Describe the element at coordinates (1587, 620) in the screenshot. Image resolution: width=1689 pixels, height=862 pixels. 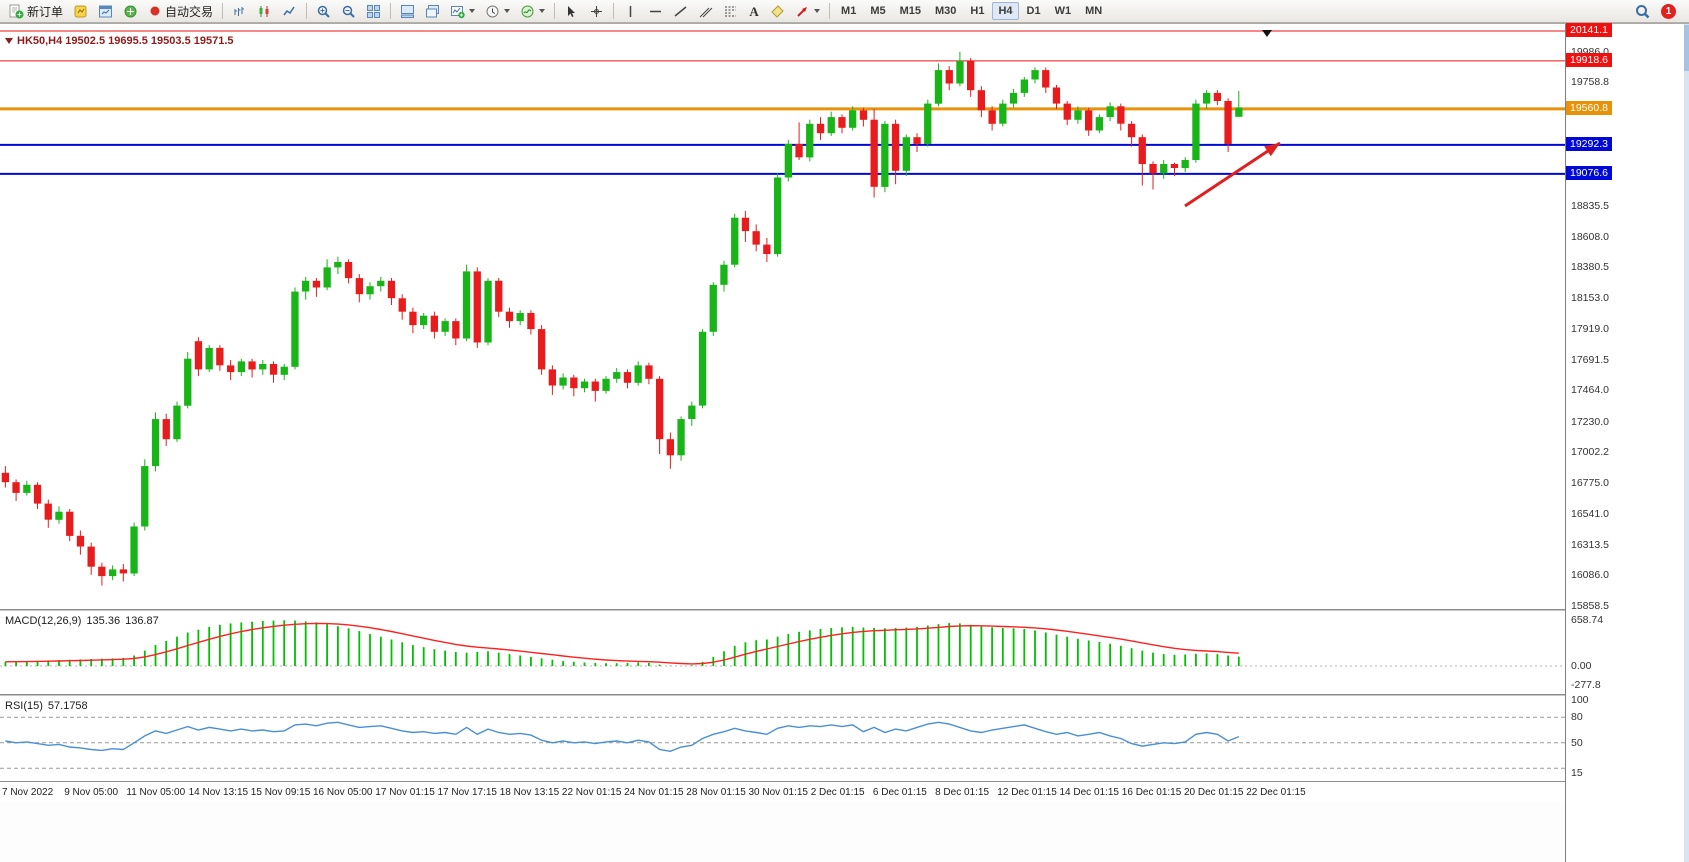
I see `macd-axis-label: 658.74` at that location.